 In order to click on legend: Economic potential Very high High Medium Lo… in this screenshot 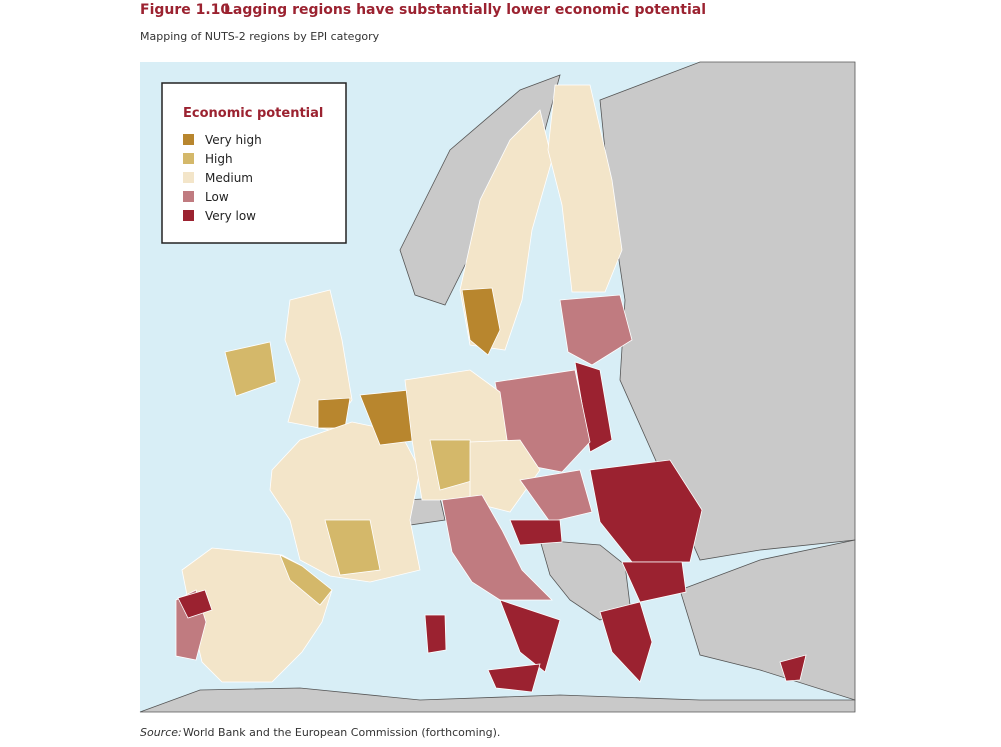, I will do `click(254, 163)`.